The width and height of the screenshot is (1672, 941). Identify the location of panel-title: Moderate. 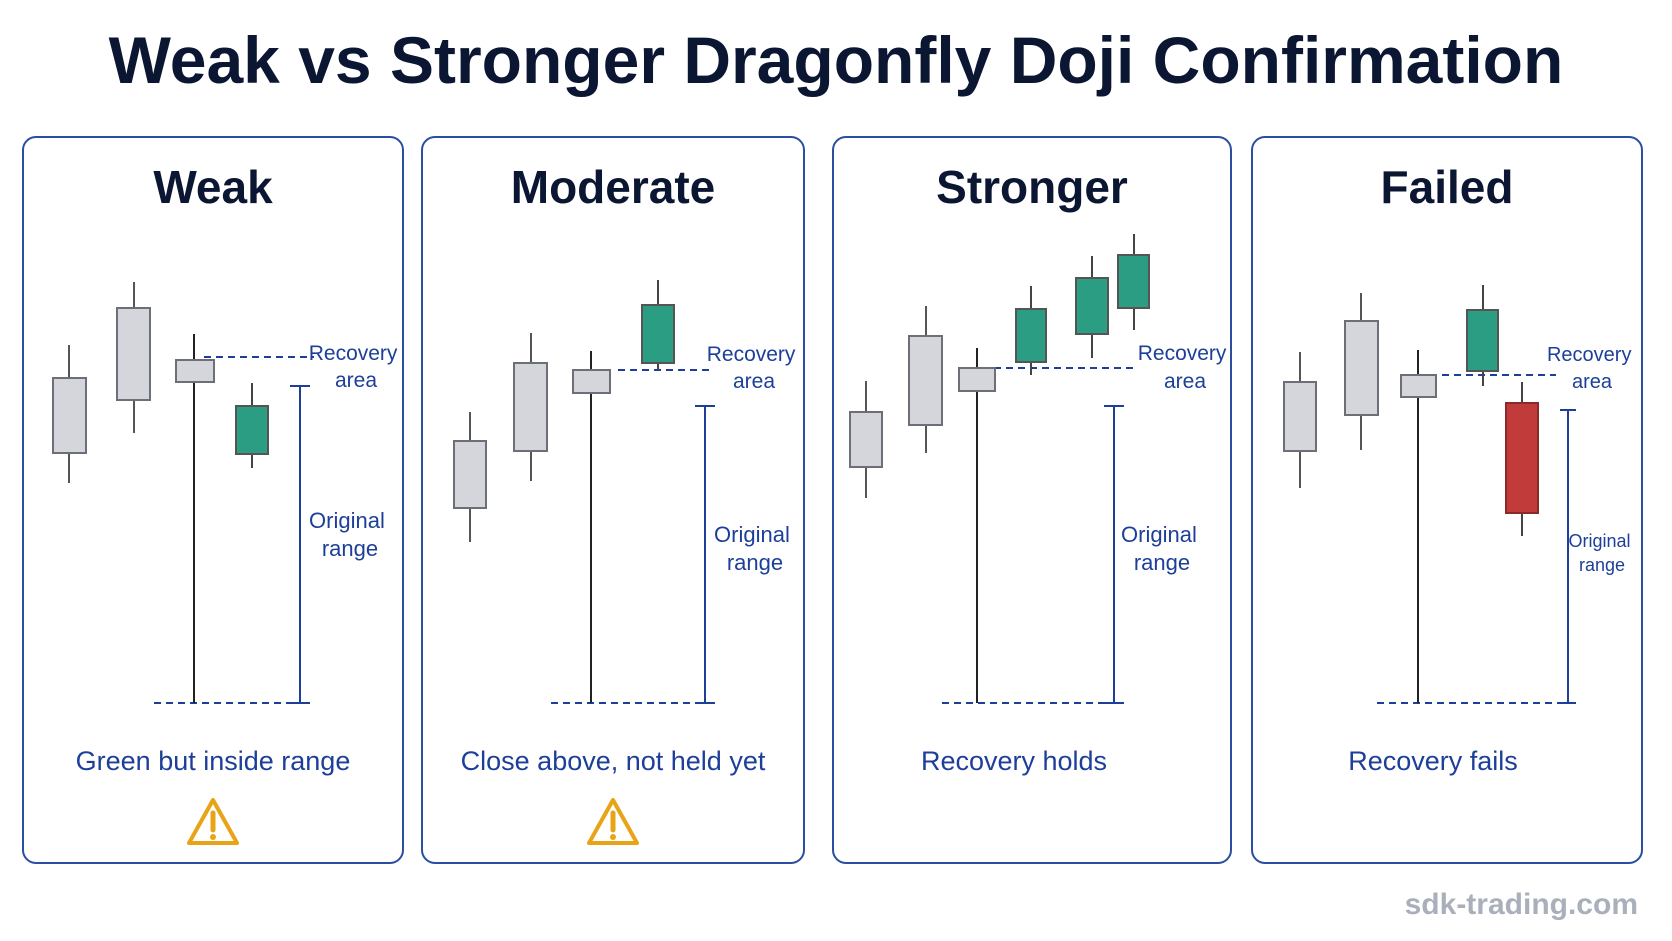
(613, 187).